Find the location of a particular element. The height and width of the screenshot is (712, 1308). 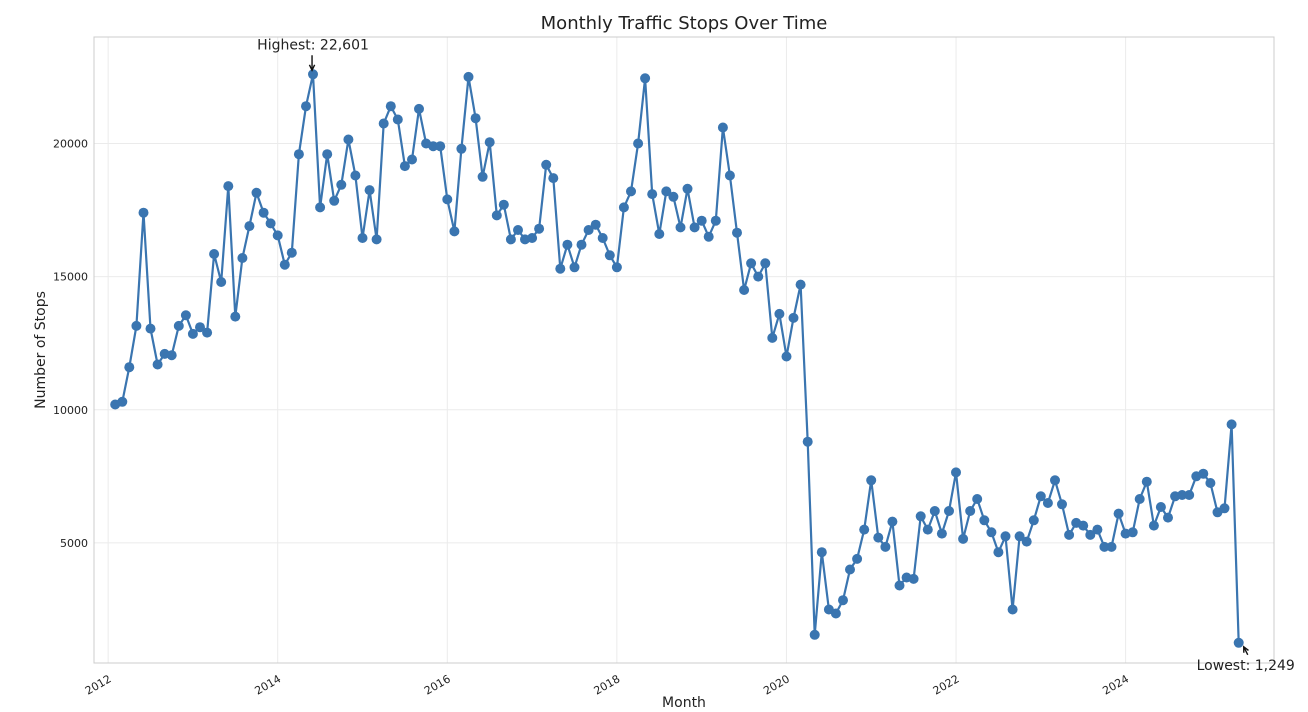

x-tick-label: 2024 is located at coordinates (1115, 684).